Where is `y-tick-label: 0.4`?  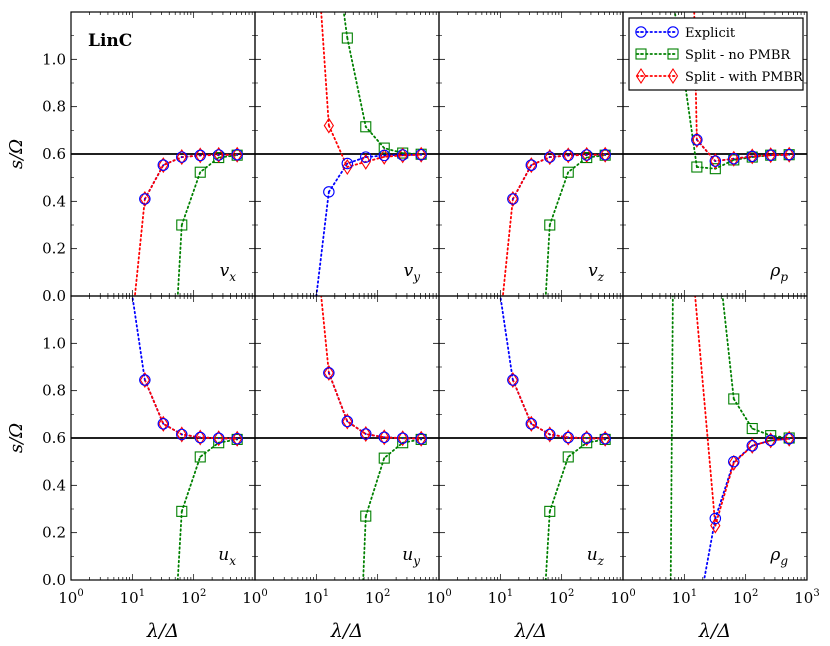 y-tick-label: 0.4 is located at coordinates (54, 485).